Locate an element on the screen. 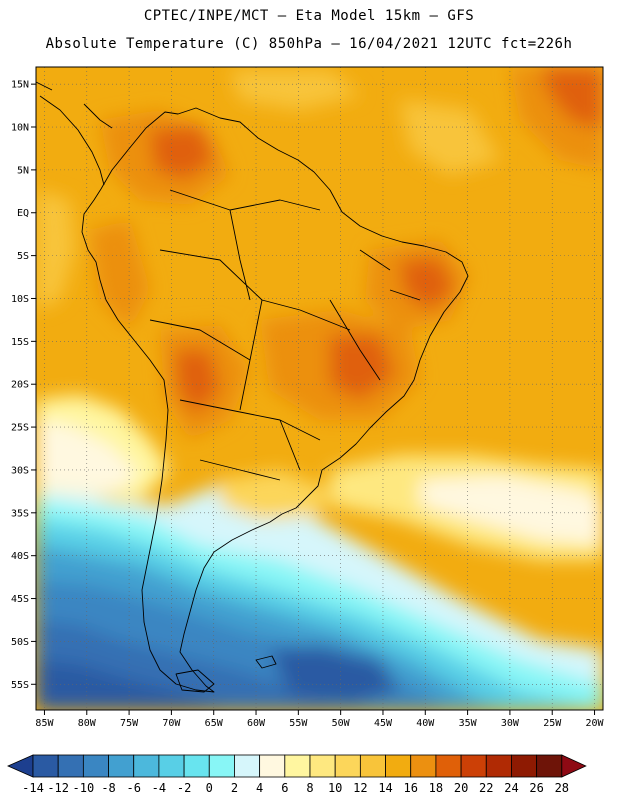 The height and width of the screenshot is (800, 618). falklands is located at coordinates (266, 662).